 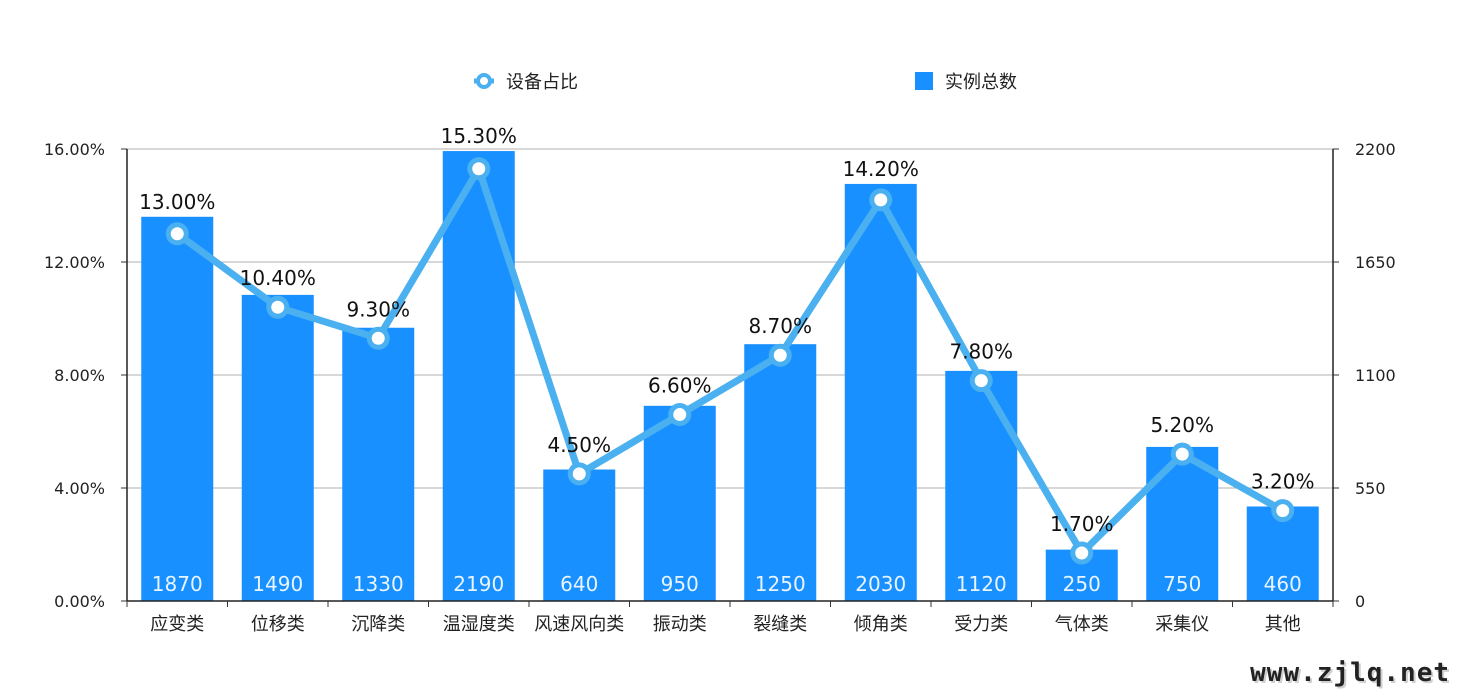 What do you see at coordinates (1182, 624) in the screenshot?
I see `x-axis-tick-label: 采集仪` at bounding box center [1182, 624].